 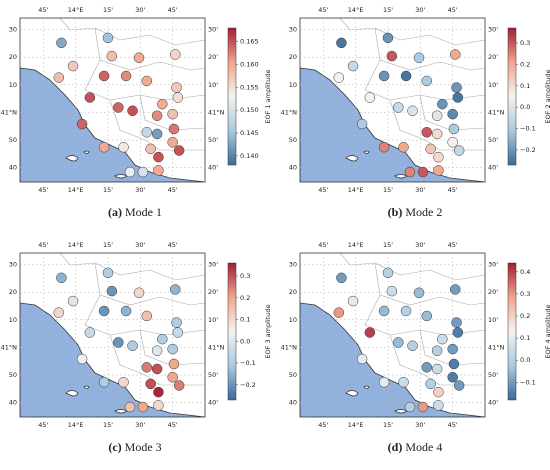 I want to click on colorbar-tick-label: 0.165, so click(x=249, y=42).